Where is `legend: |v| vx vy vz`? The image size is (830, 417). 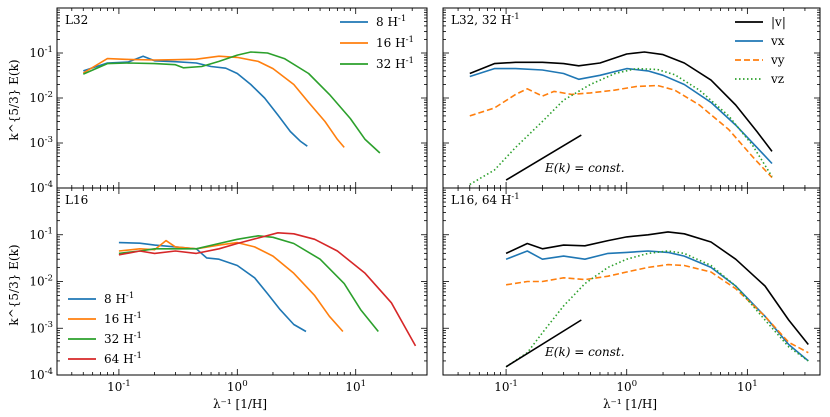 legend: |v| vx vy vz is located at coordinates (760, 50).